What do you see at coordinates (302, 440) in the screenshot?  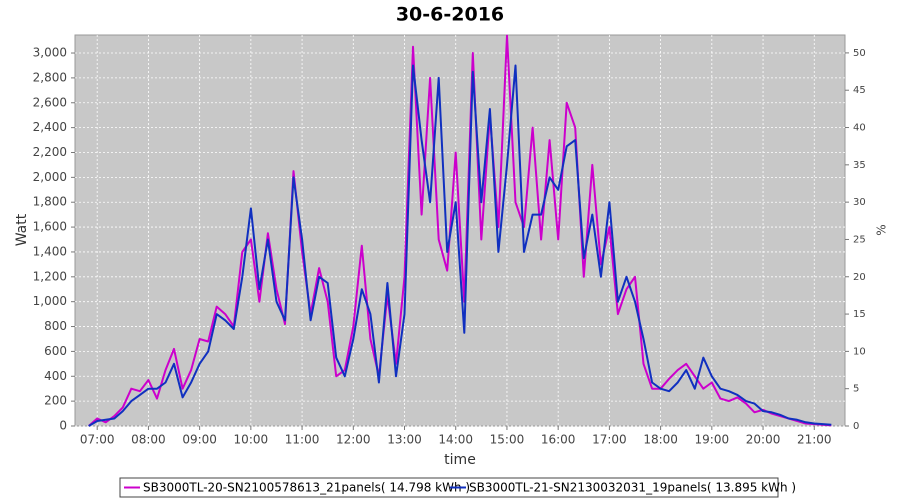 I see `x-tick-label: 11:00` at bounding box center [302, 440].